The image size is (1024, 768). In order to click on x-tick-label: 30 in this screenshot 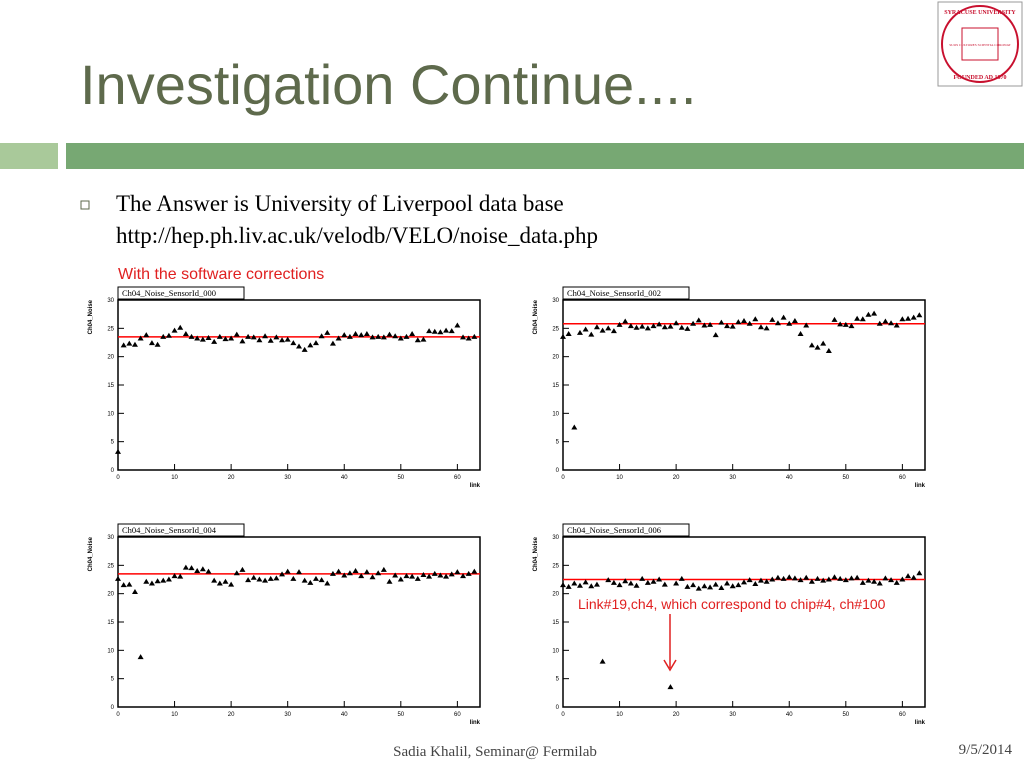, I will do `click(287, 478)`.